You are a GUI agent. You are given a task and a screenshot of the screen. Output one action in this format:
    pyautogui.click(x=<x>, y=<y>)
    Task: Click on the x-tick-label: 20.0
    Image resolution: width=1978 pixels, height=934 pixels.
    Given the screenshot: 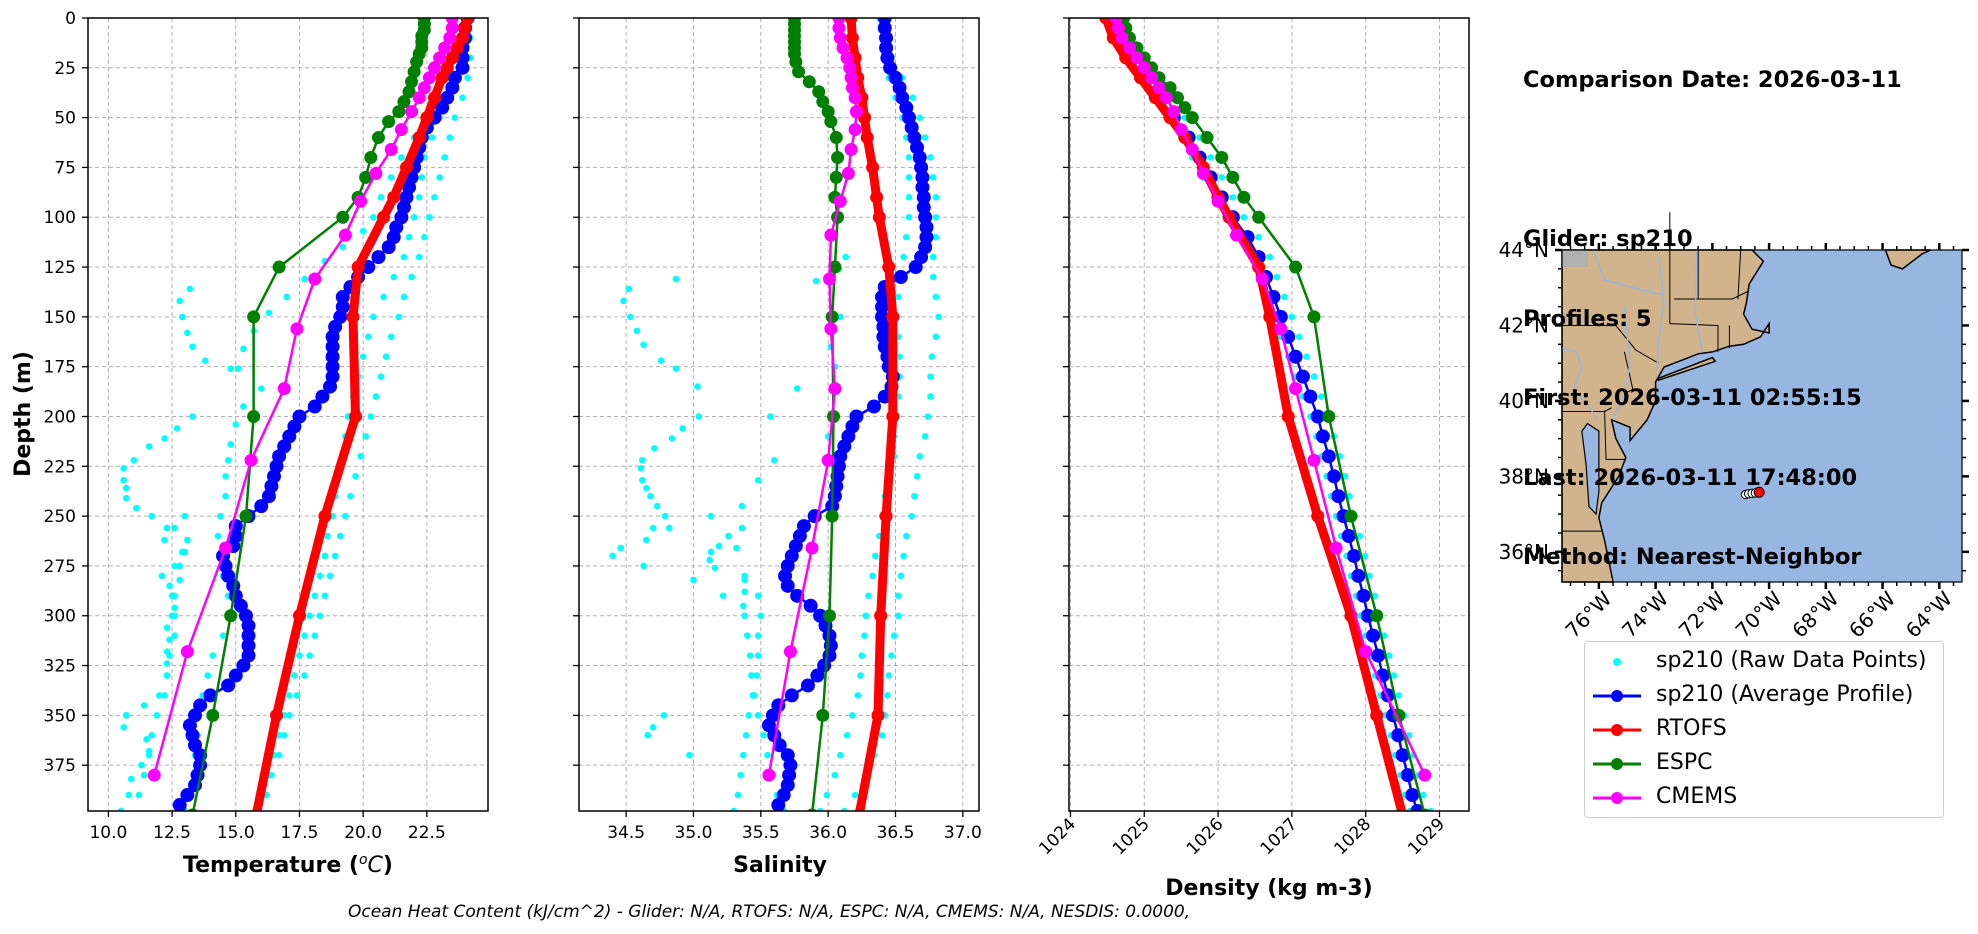 What is the action you would take?
    pyautogui.click(x=363, y=833)
    